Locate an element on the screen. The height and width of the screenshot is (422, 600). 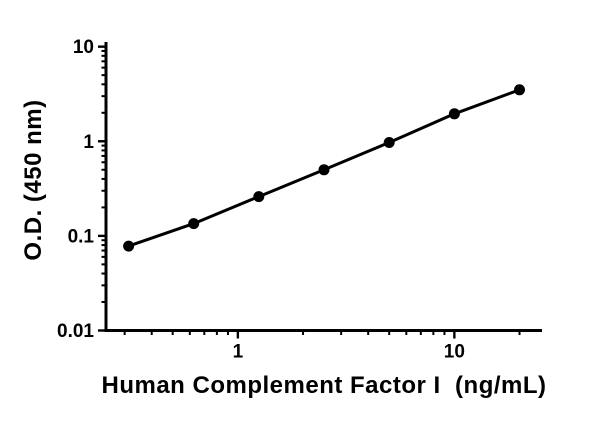
x-tick-label: 1 is located at coordinates (238, 352).